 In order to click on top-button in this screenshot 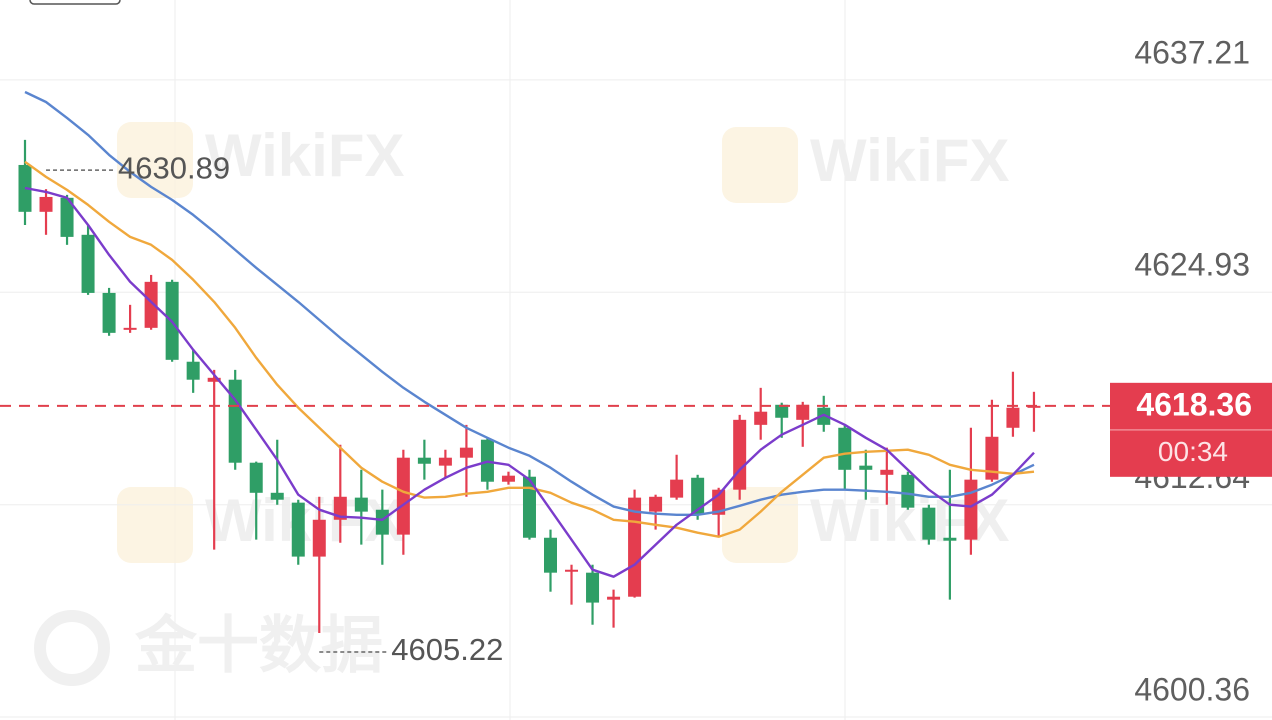, I will do `click(75, 2)`.